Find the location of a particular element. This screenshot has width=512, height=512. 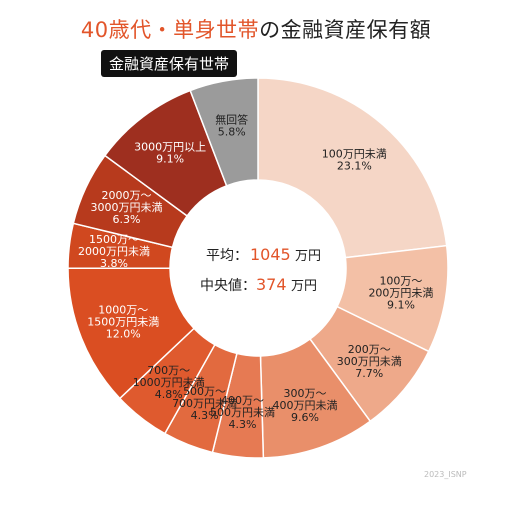

donut-label-category: 1000万～ is located at coordinates (123, 310).